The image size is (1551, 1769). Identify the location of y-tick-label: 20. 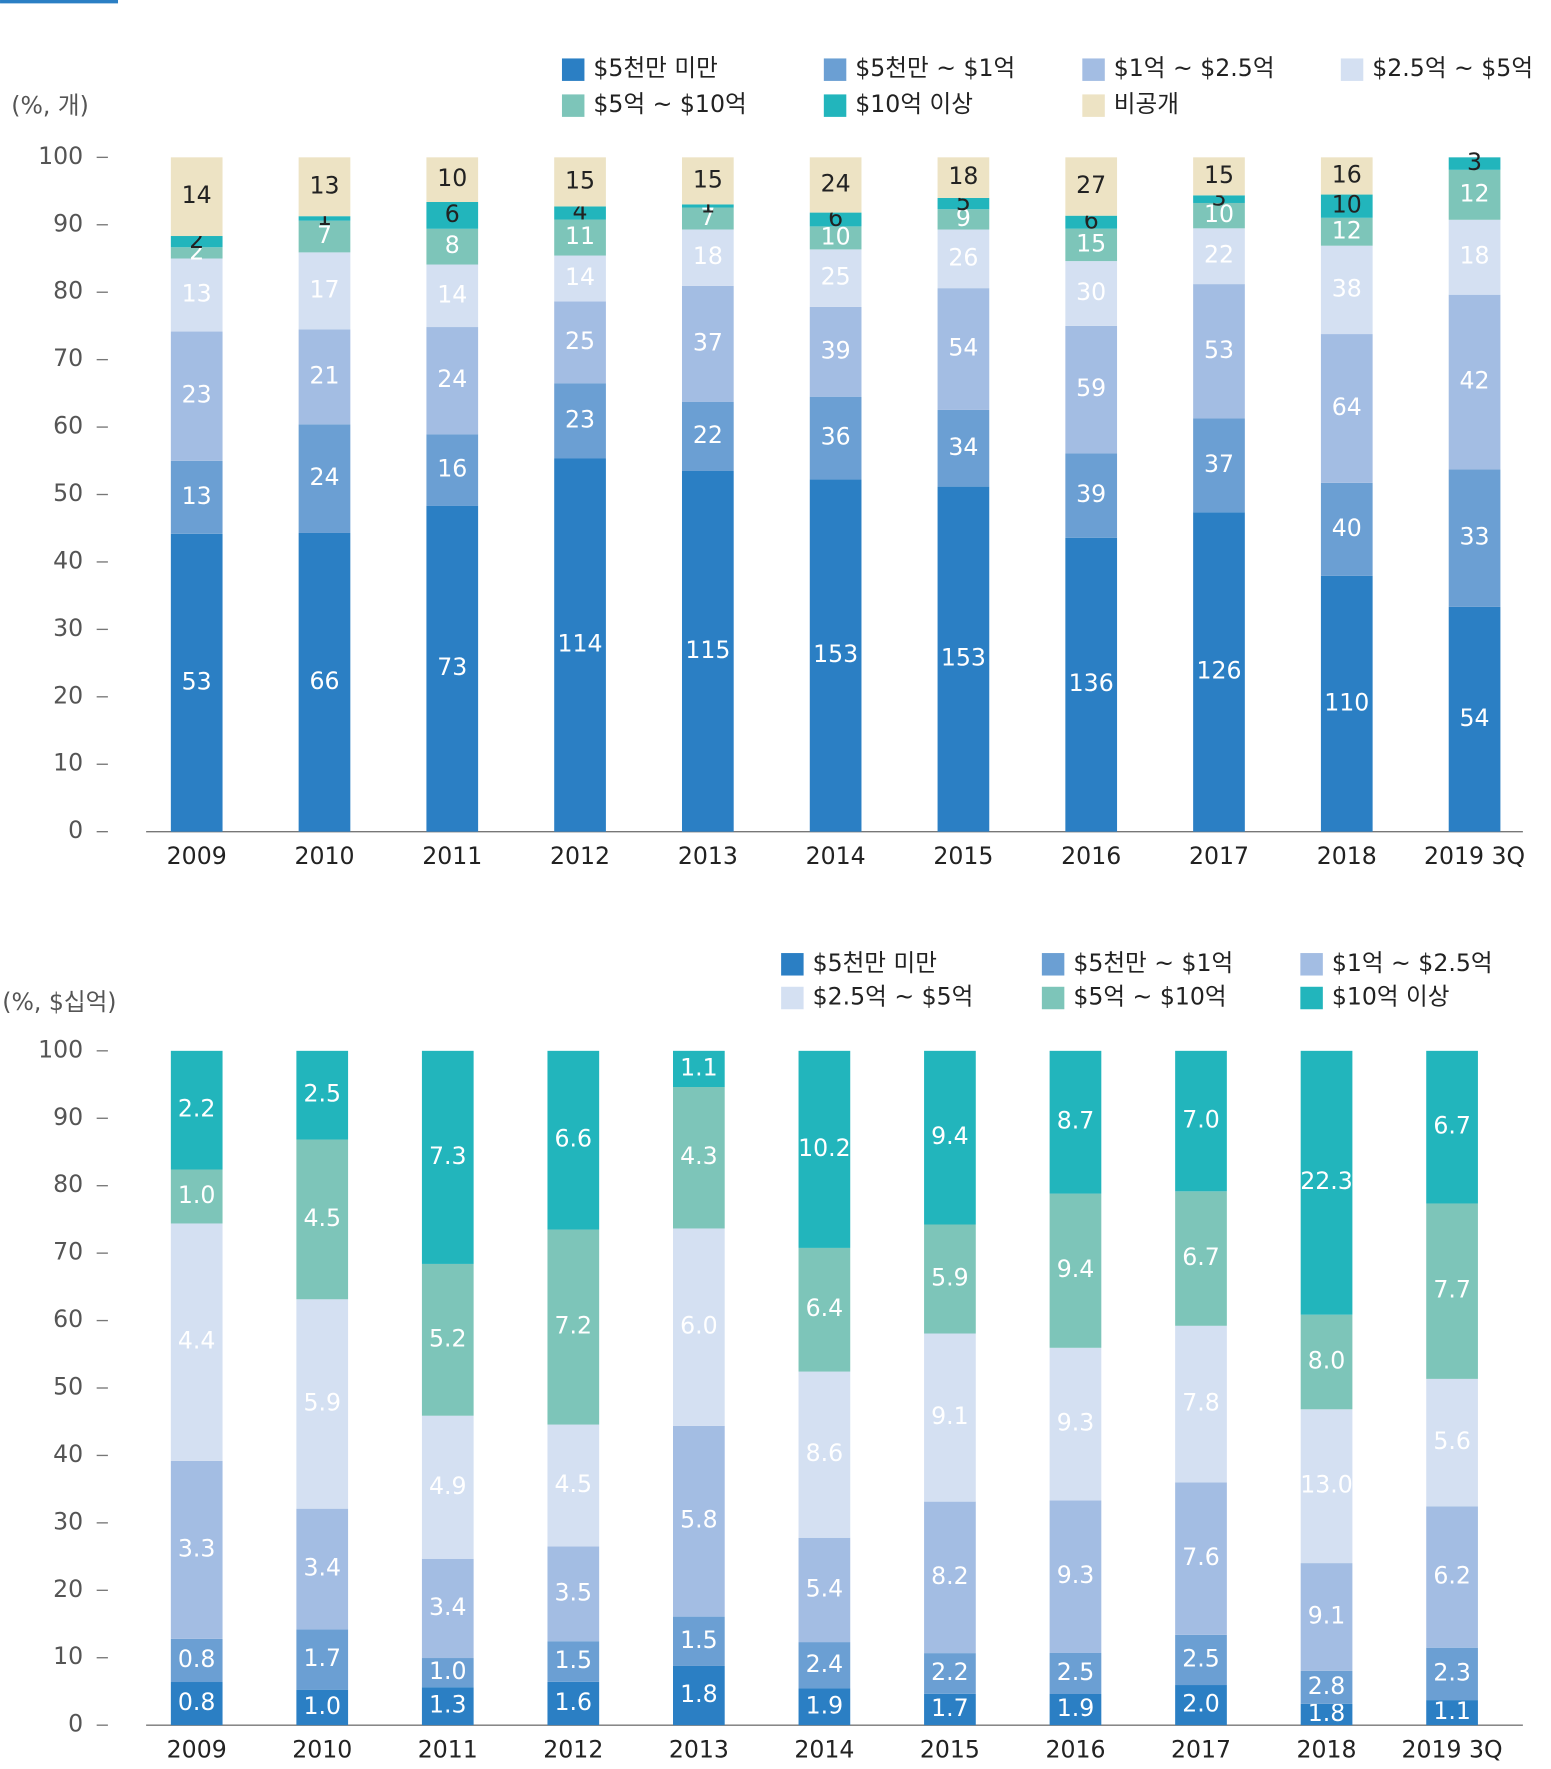
(68, 695).